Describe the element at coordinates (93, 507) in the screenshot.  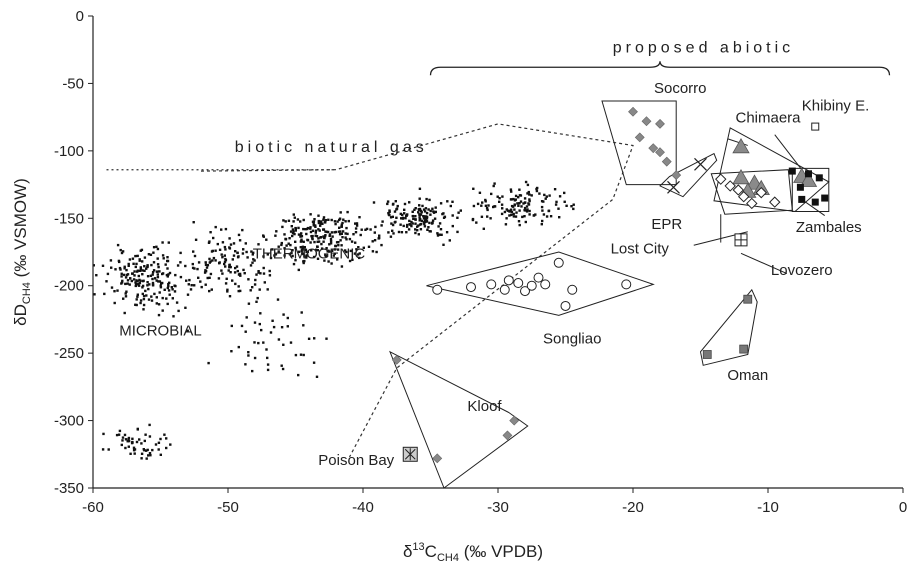
I see `x-tick-label: -60` at that location.